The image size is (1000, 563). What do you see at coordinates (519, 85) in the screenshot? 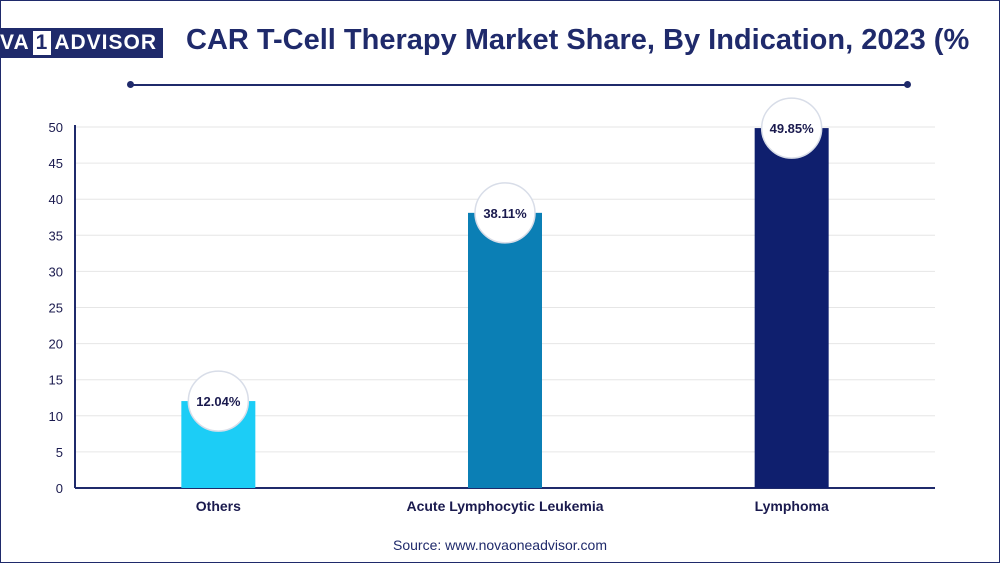
I see `title-underline` at bounding box center [519, 85].